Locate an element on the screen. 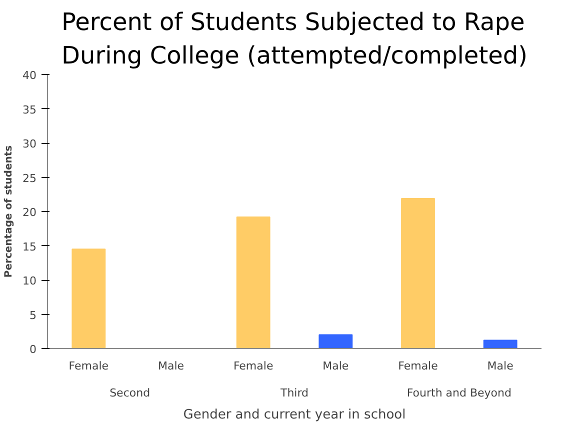 This screenshot has width=574, height=433. y-tick-label: 25 is located at coordinates (29, 178).